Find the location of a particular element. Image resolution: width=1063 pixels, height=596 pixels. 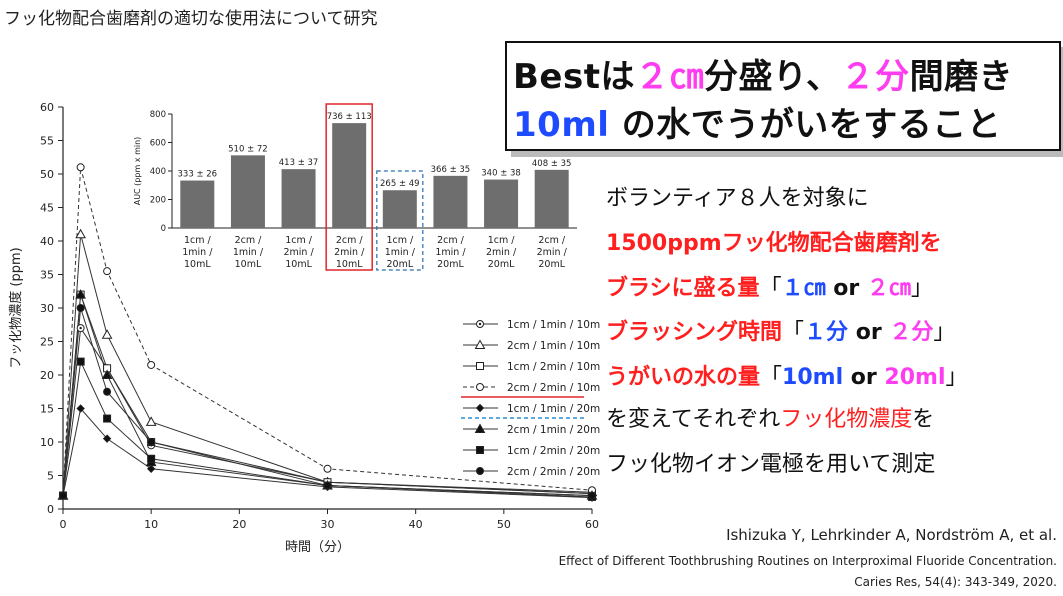

bar-value-label: 340 ± 38 is located at coordinates (501, 174).